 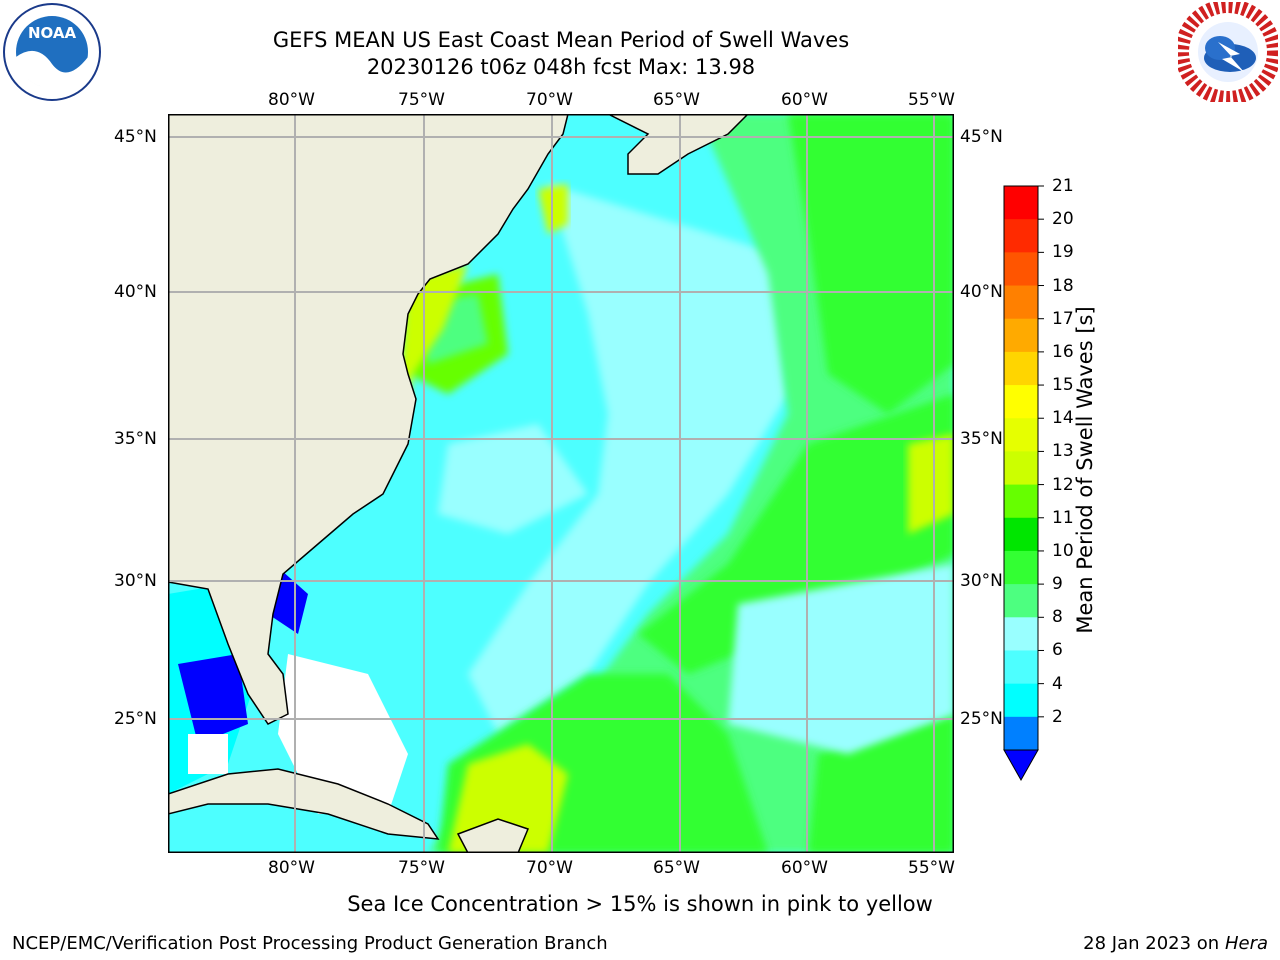 I want to click on lon-tick-top-60w: 60°W, so click(x=804, y=100).